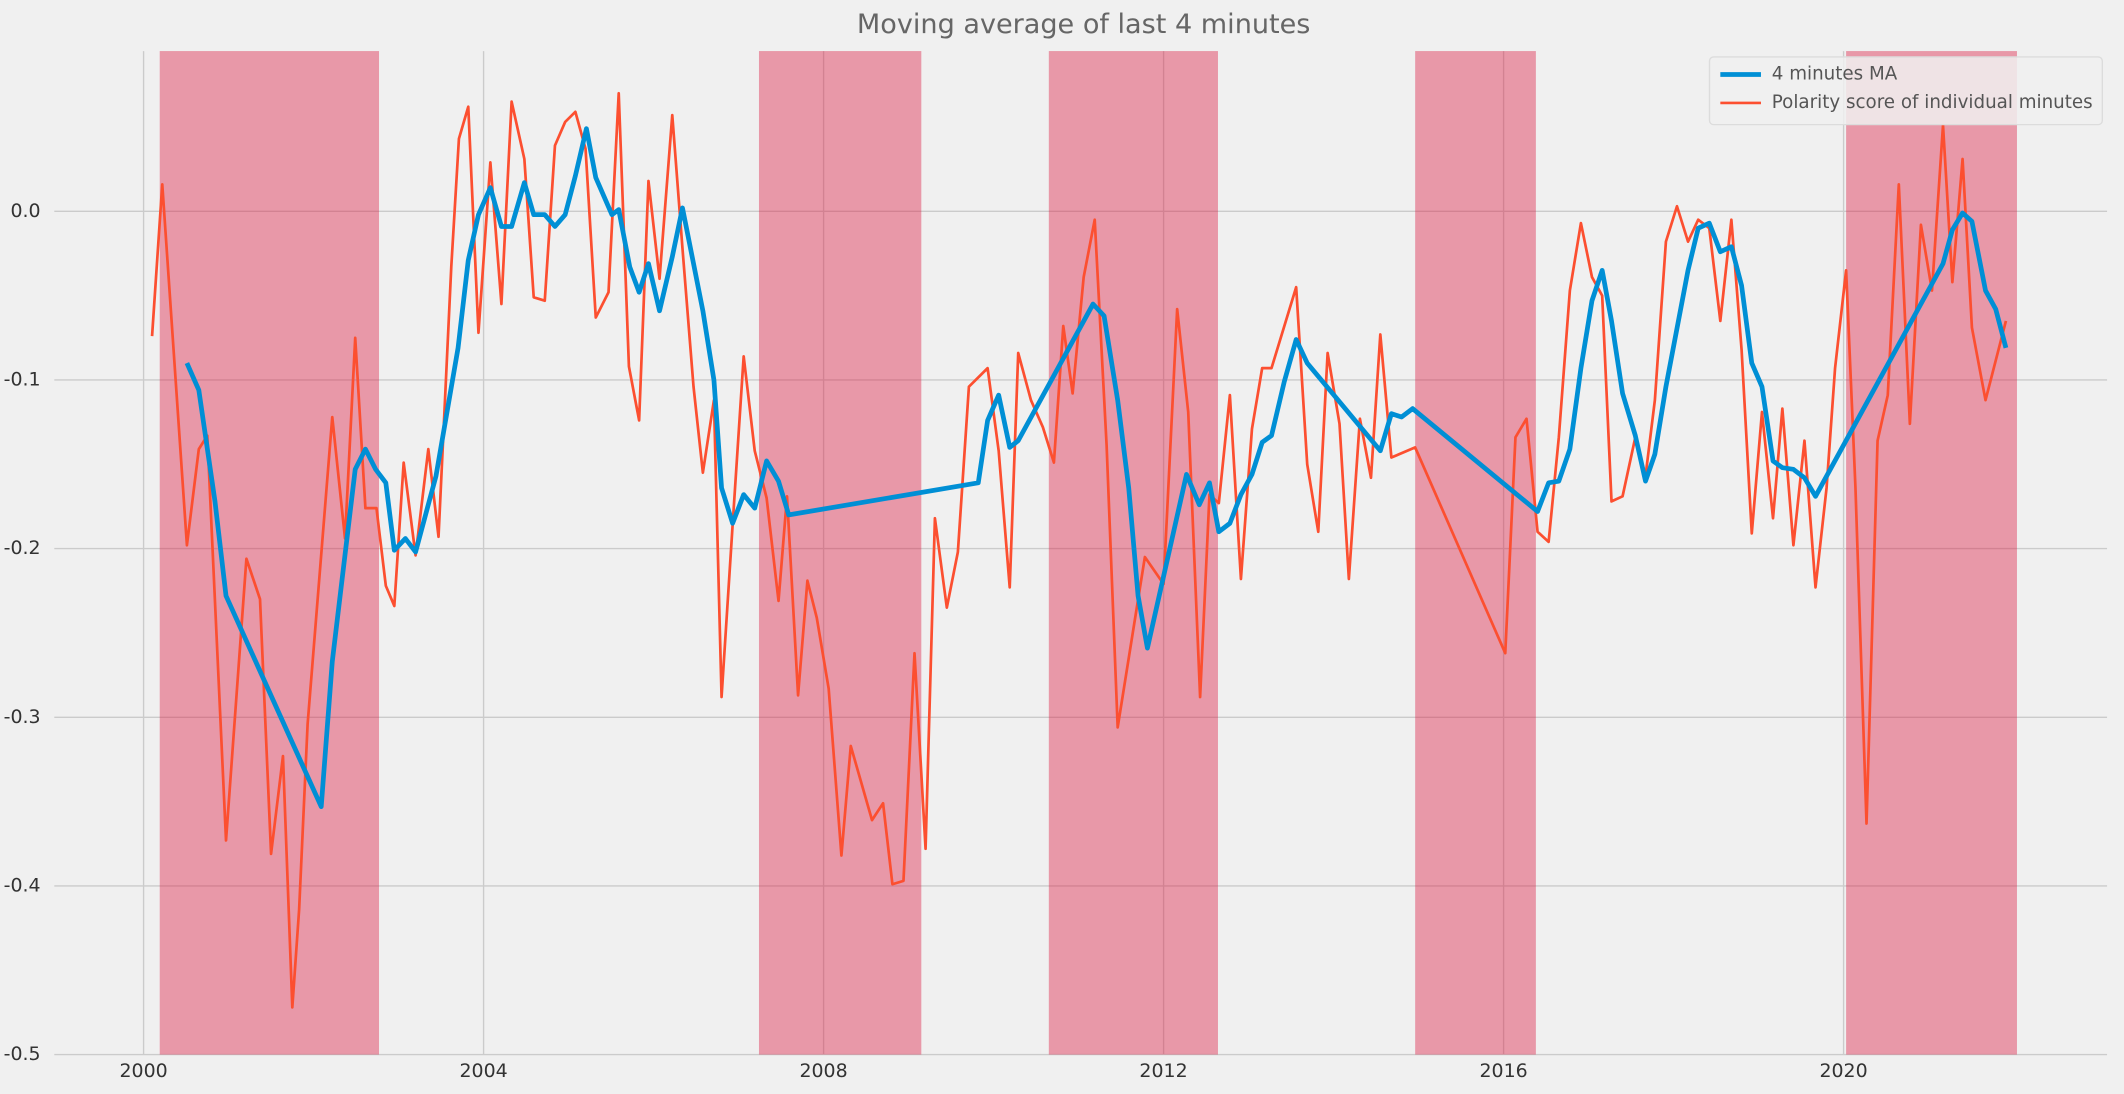 The height and width of the screenshot is (1094, 2124). Describe the element at coordinates (22, 1054) in the screenshot. I see `y-tick-label: -0.5` at that location.